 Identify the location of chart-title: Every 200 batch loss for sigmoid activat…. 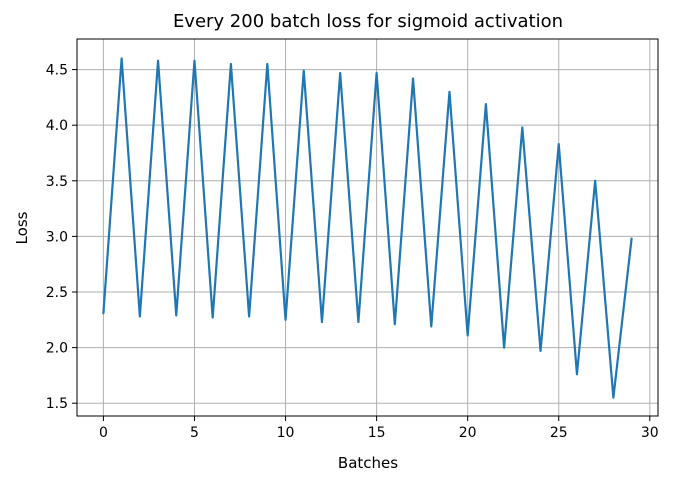
(368, 21).